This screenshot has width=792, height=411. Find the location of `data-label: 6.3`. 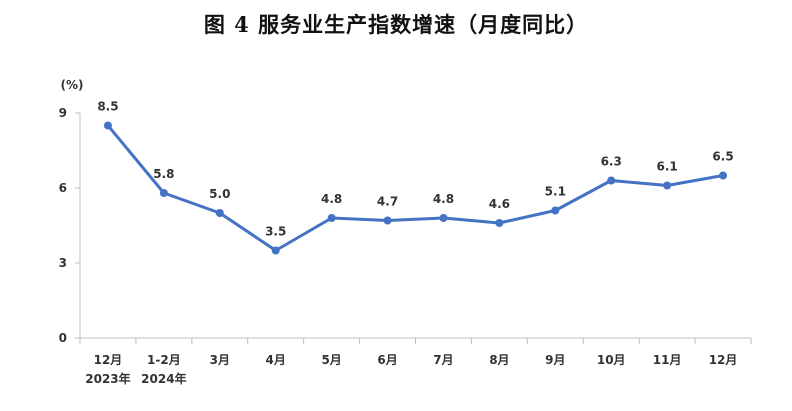

data-label: 6.3 is located at coordinates (611, 162).